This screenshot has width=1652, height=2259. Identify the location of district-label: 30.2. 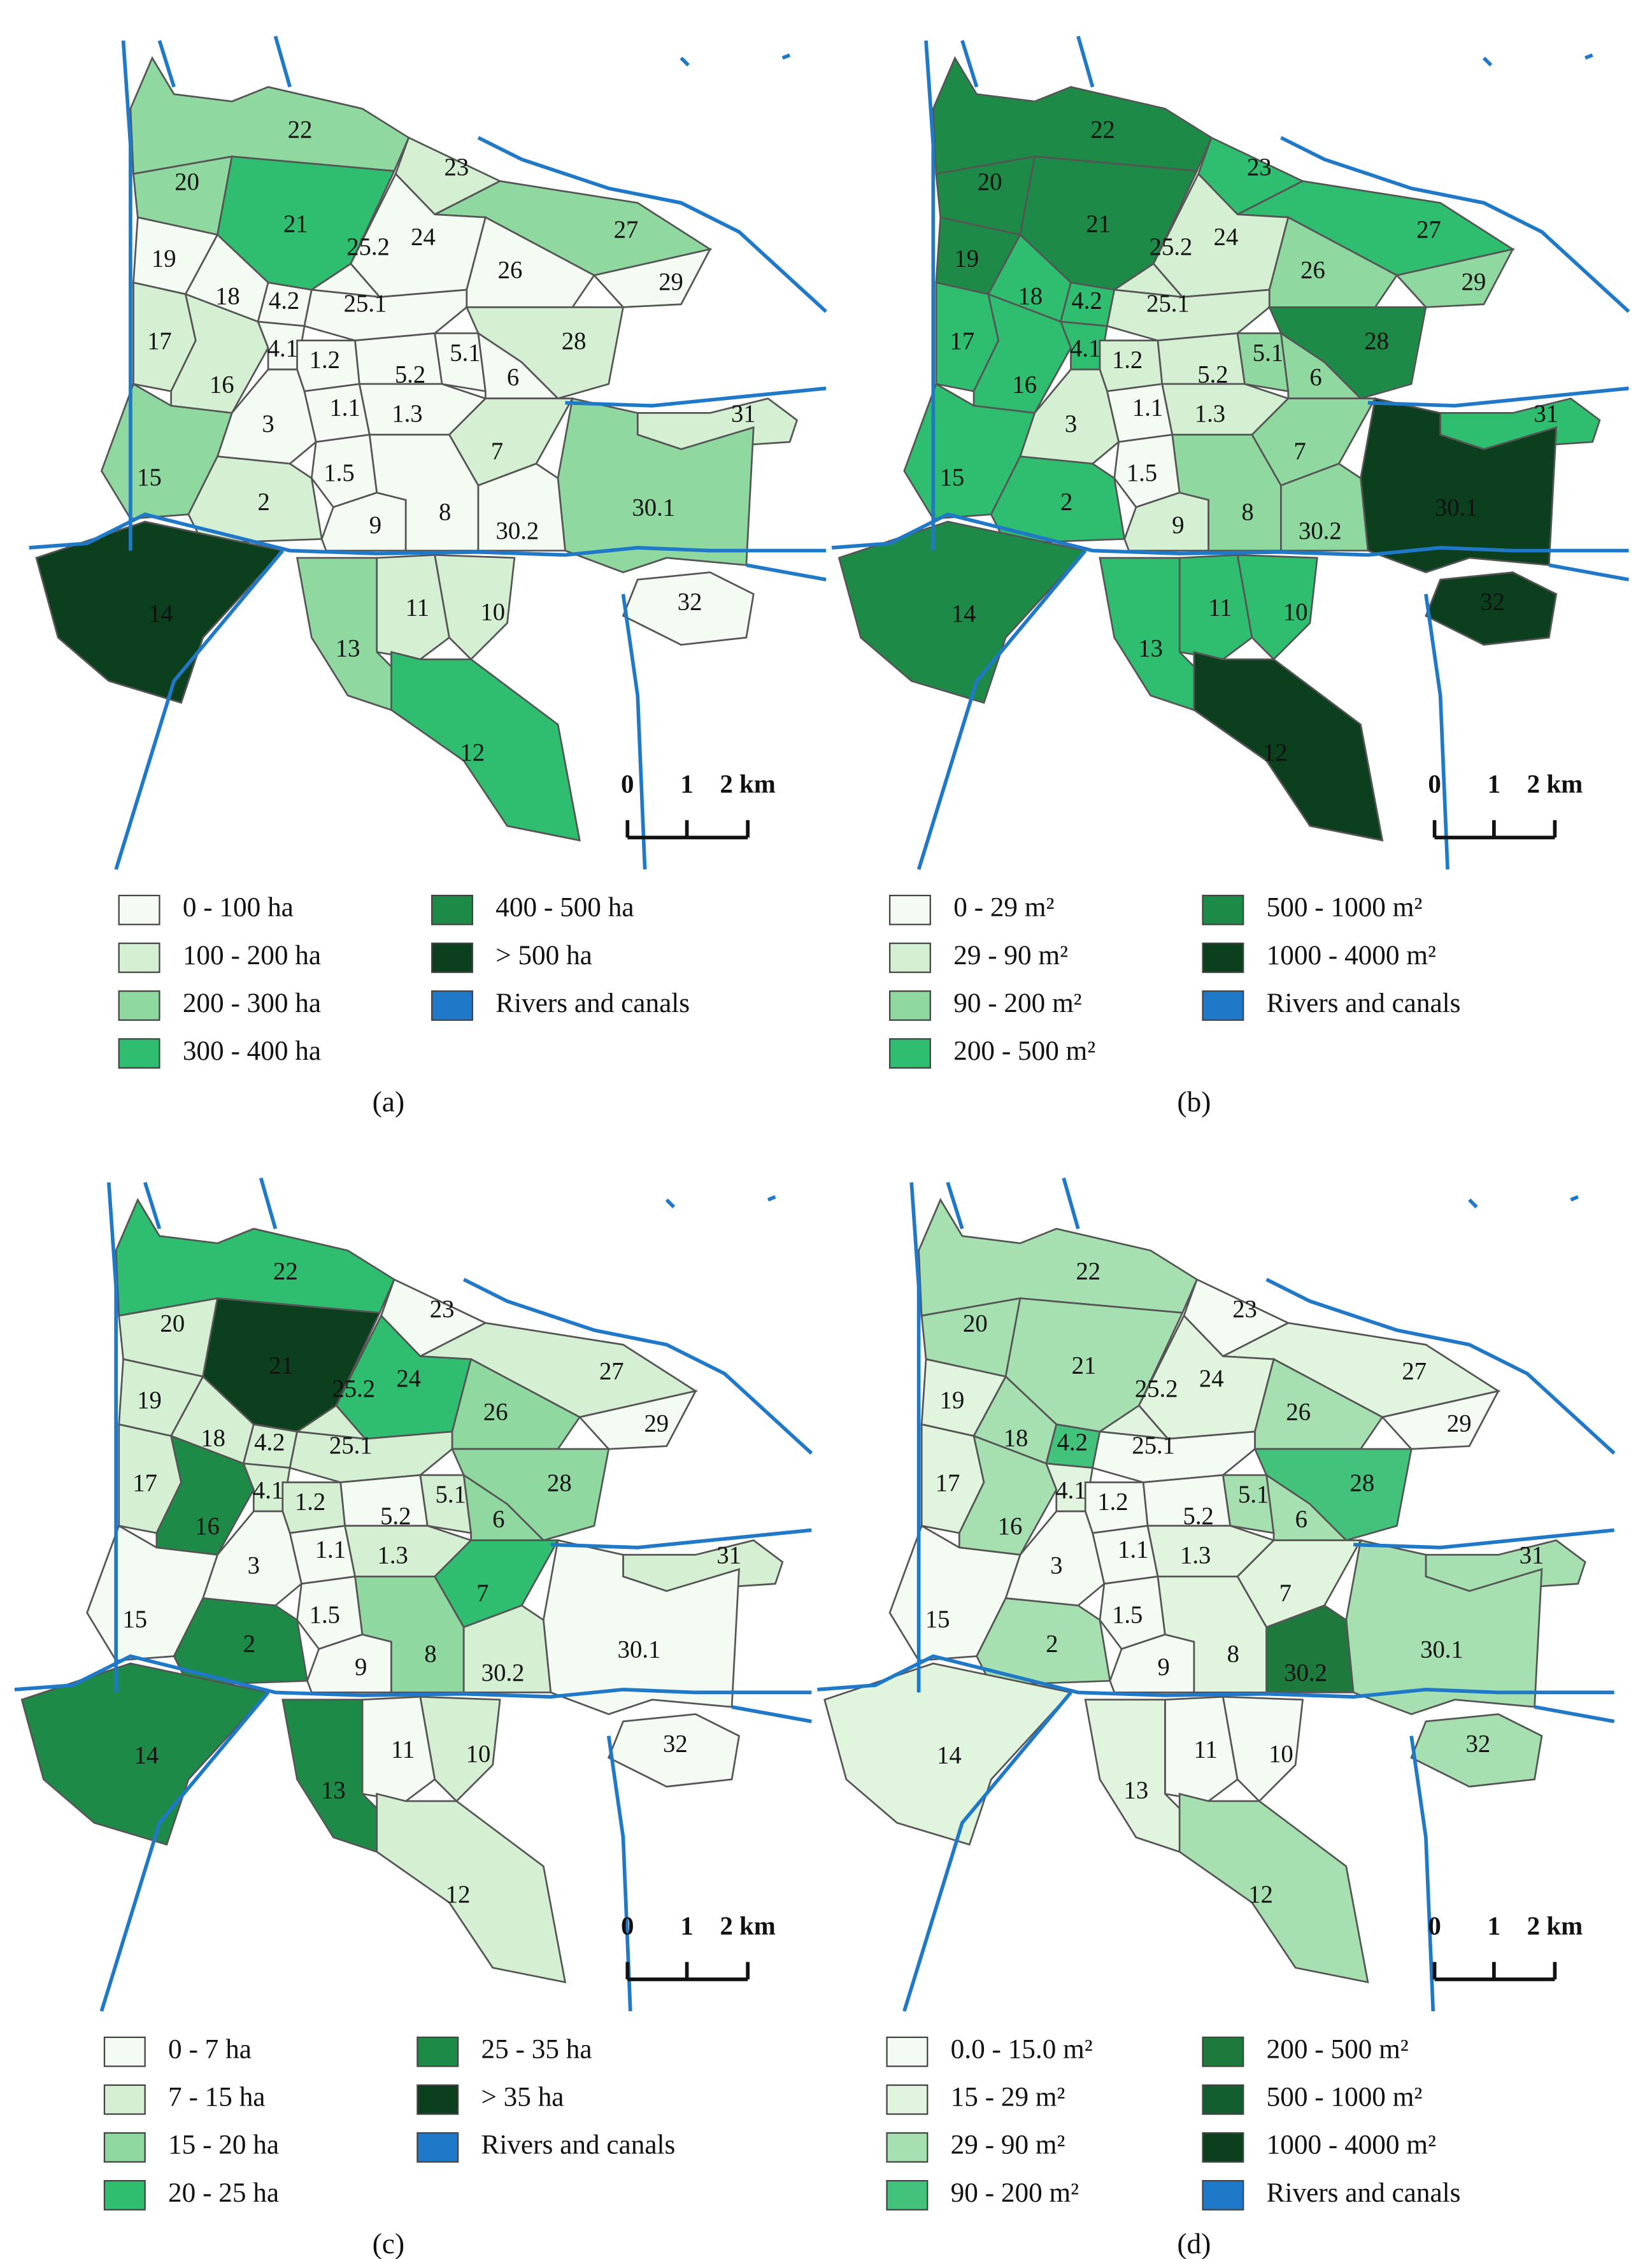
(1306, 1673).